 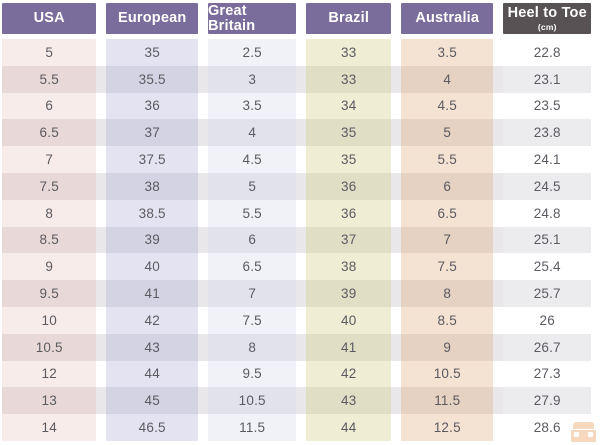 I want to click on table-row: 5 35 2.5 33 3.5 22.8, so click(x=296, y=52).